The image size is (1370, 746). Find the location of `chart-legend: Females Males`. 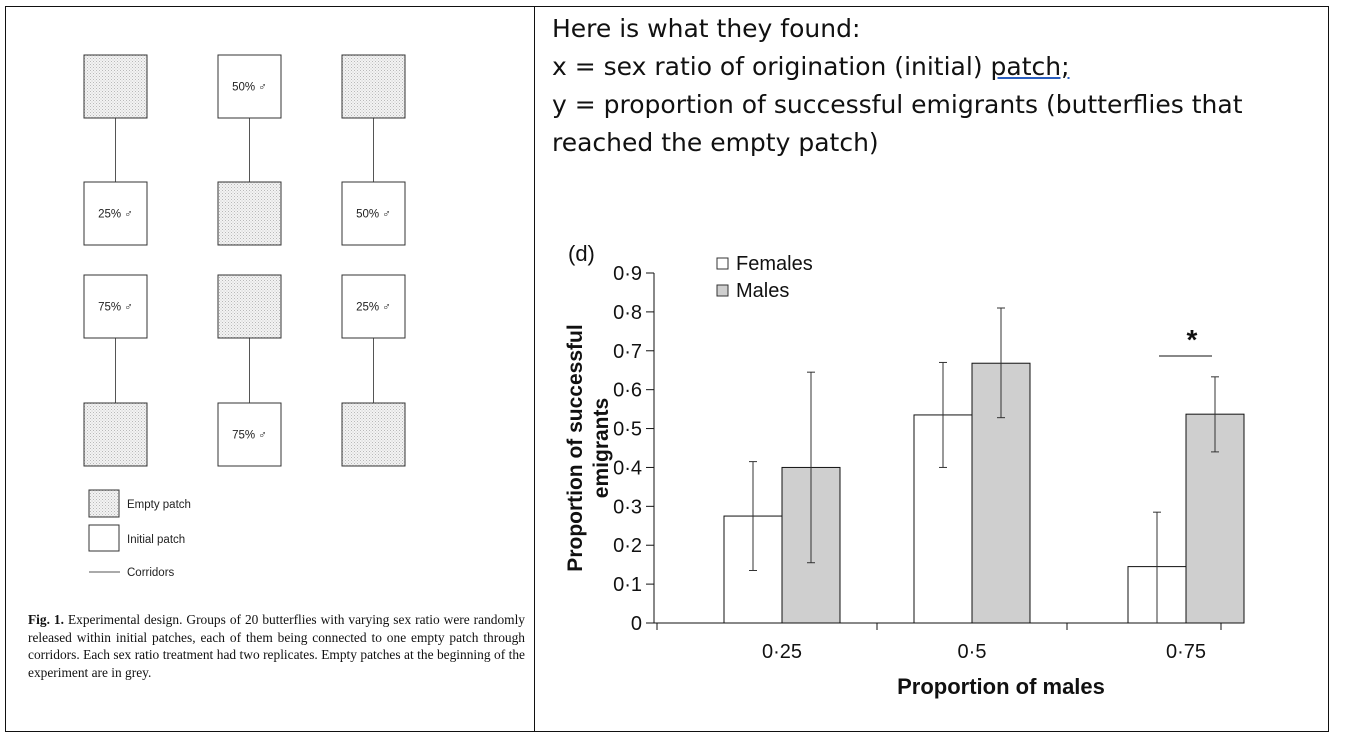

chart-legend: Females Males is located at coordinates (764, 277).